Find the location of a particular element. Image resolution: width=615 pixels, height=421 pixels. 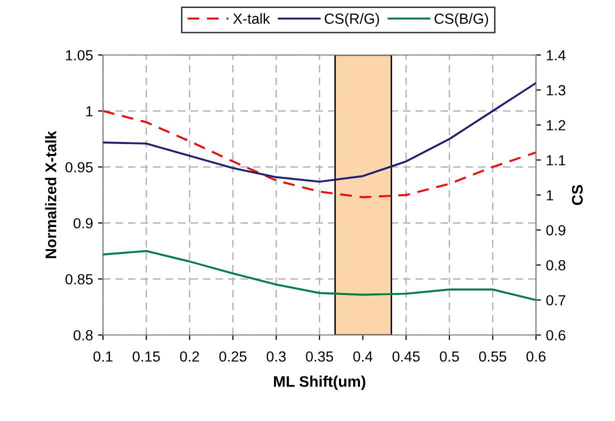

y-tick-label: 0.95 is located at coordinates (79, 167).